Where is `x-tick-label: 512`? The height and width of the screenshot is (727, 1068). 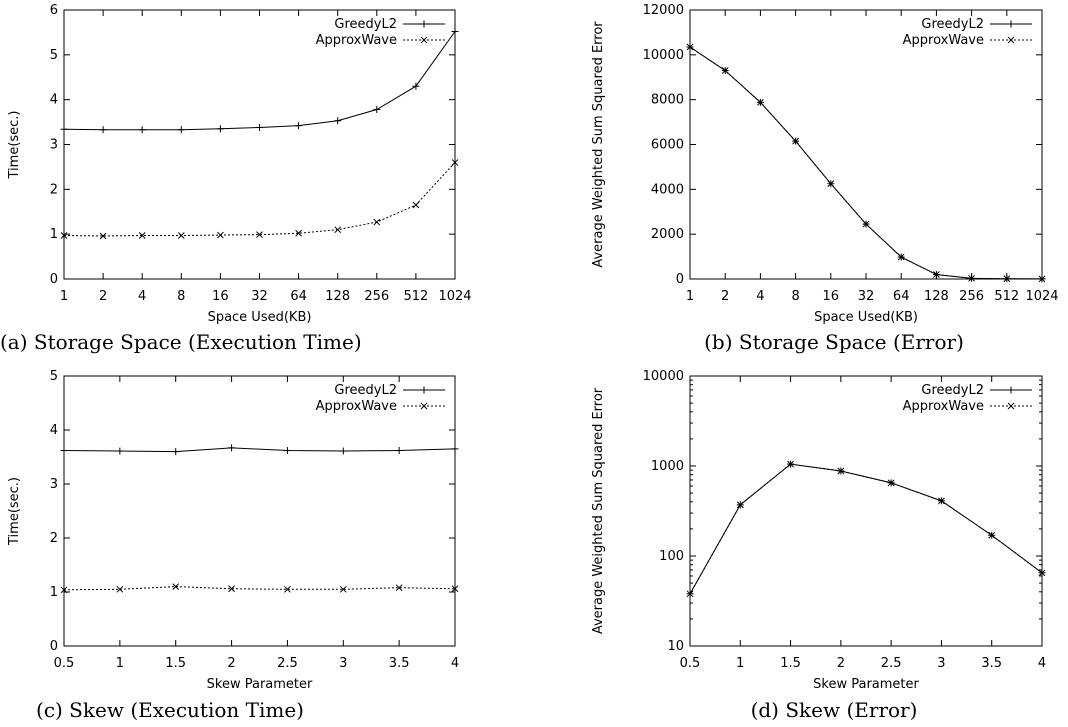 x-tick-label: 512 is located at coordinates (415, 296).